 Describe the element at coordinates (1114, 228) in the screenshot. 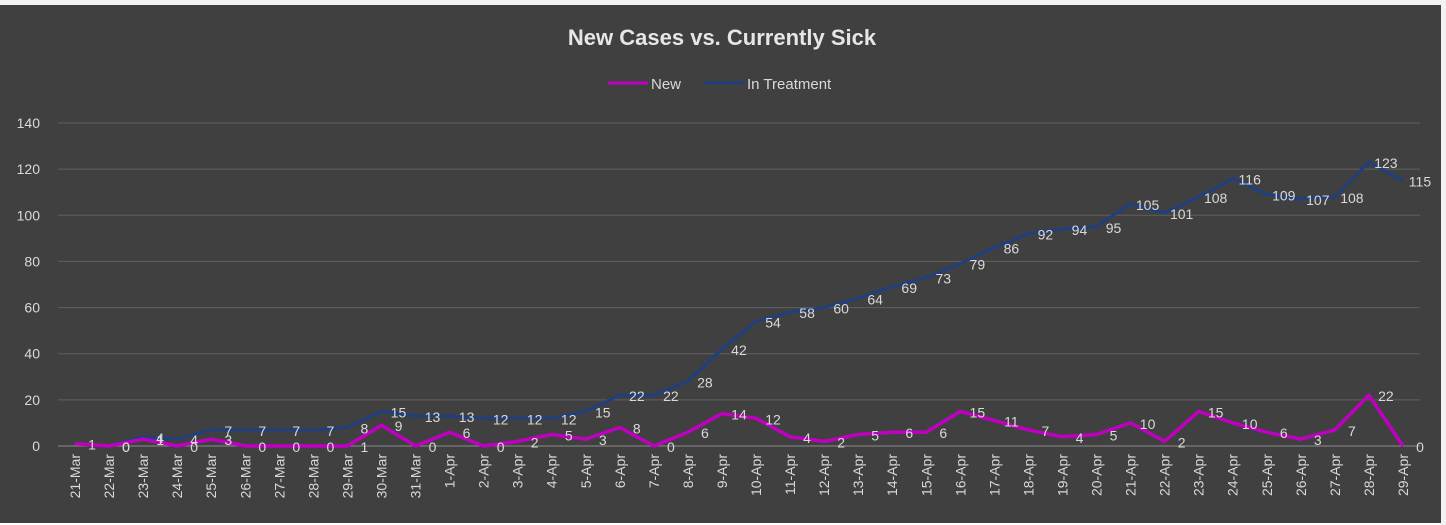

I see `in-treatment-data-label: 95` at that location.